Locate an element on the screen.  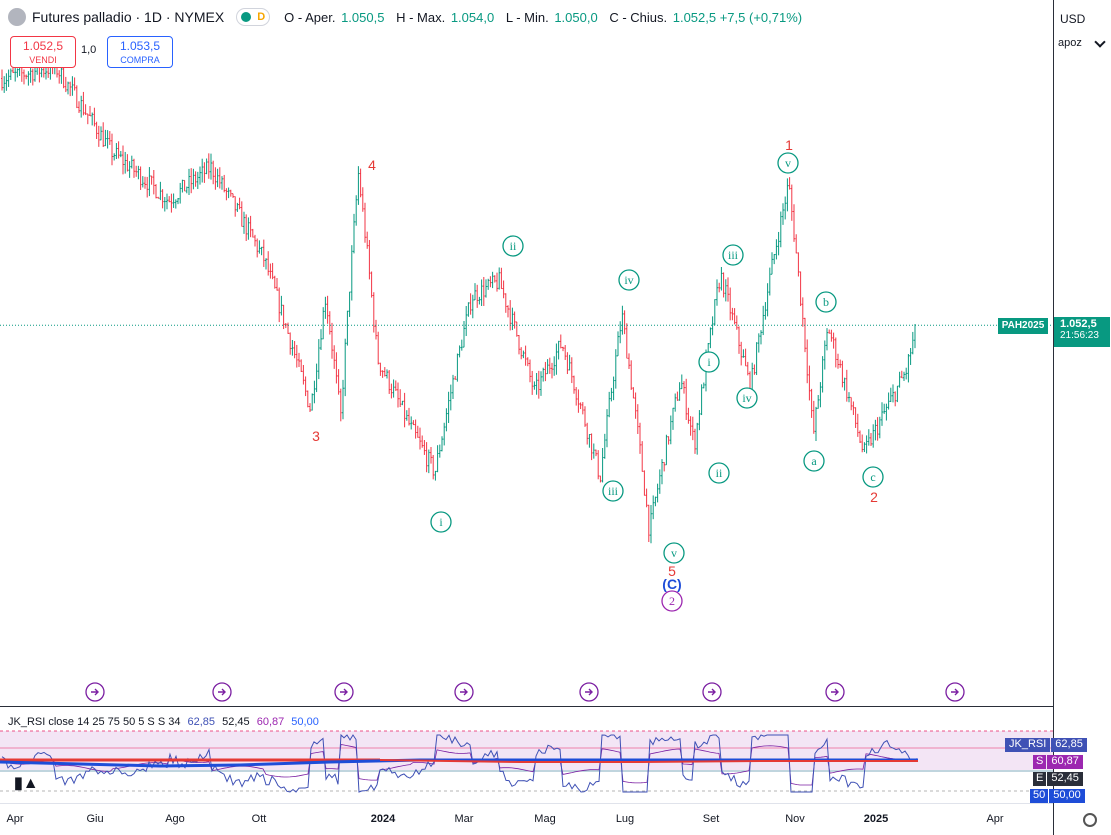
time-axis-label: Ago is located at coordinates (175, 819).